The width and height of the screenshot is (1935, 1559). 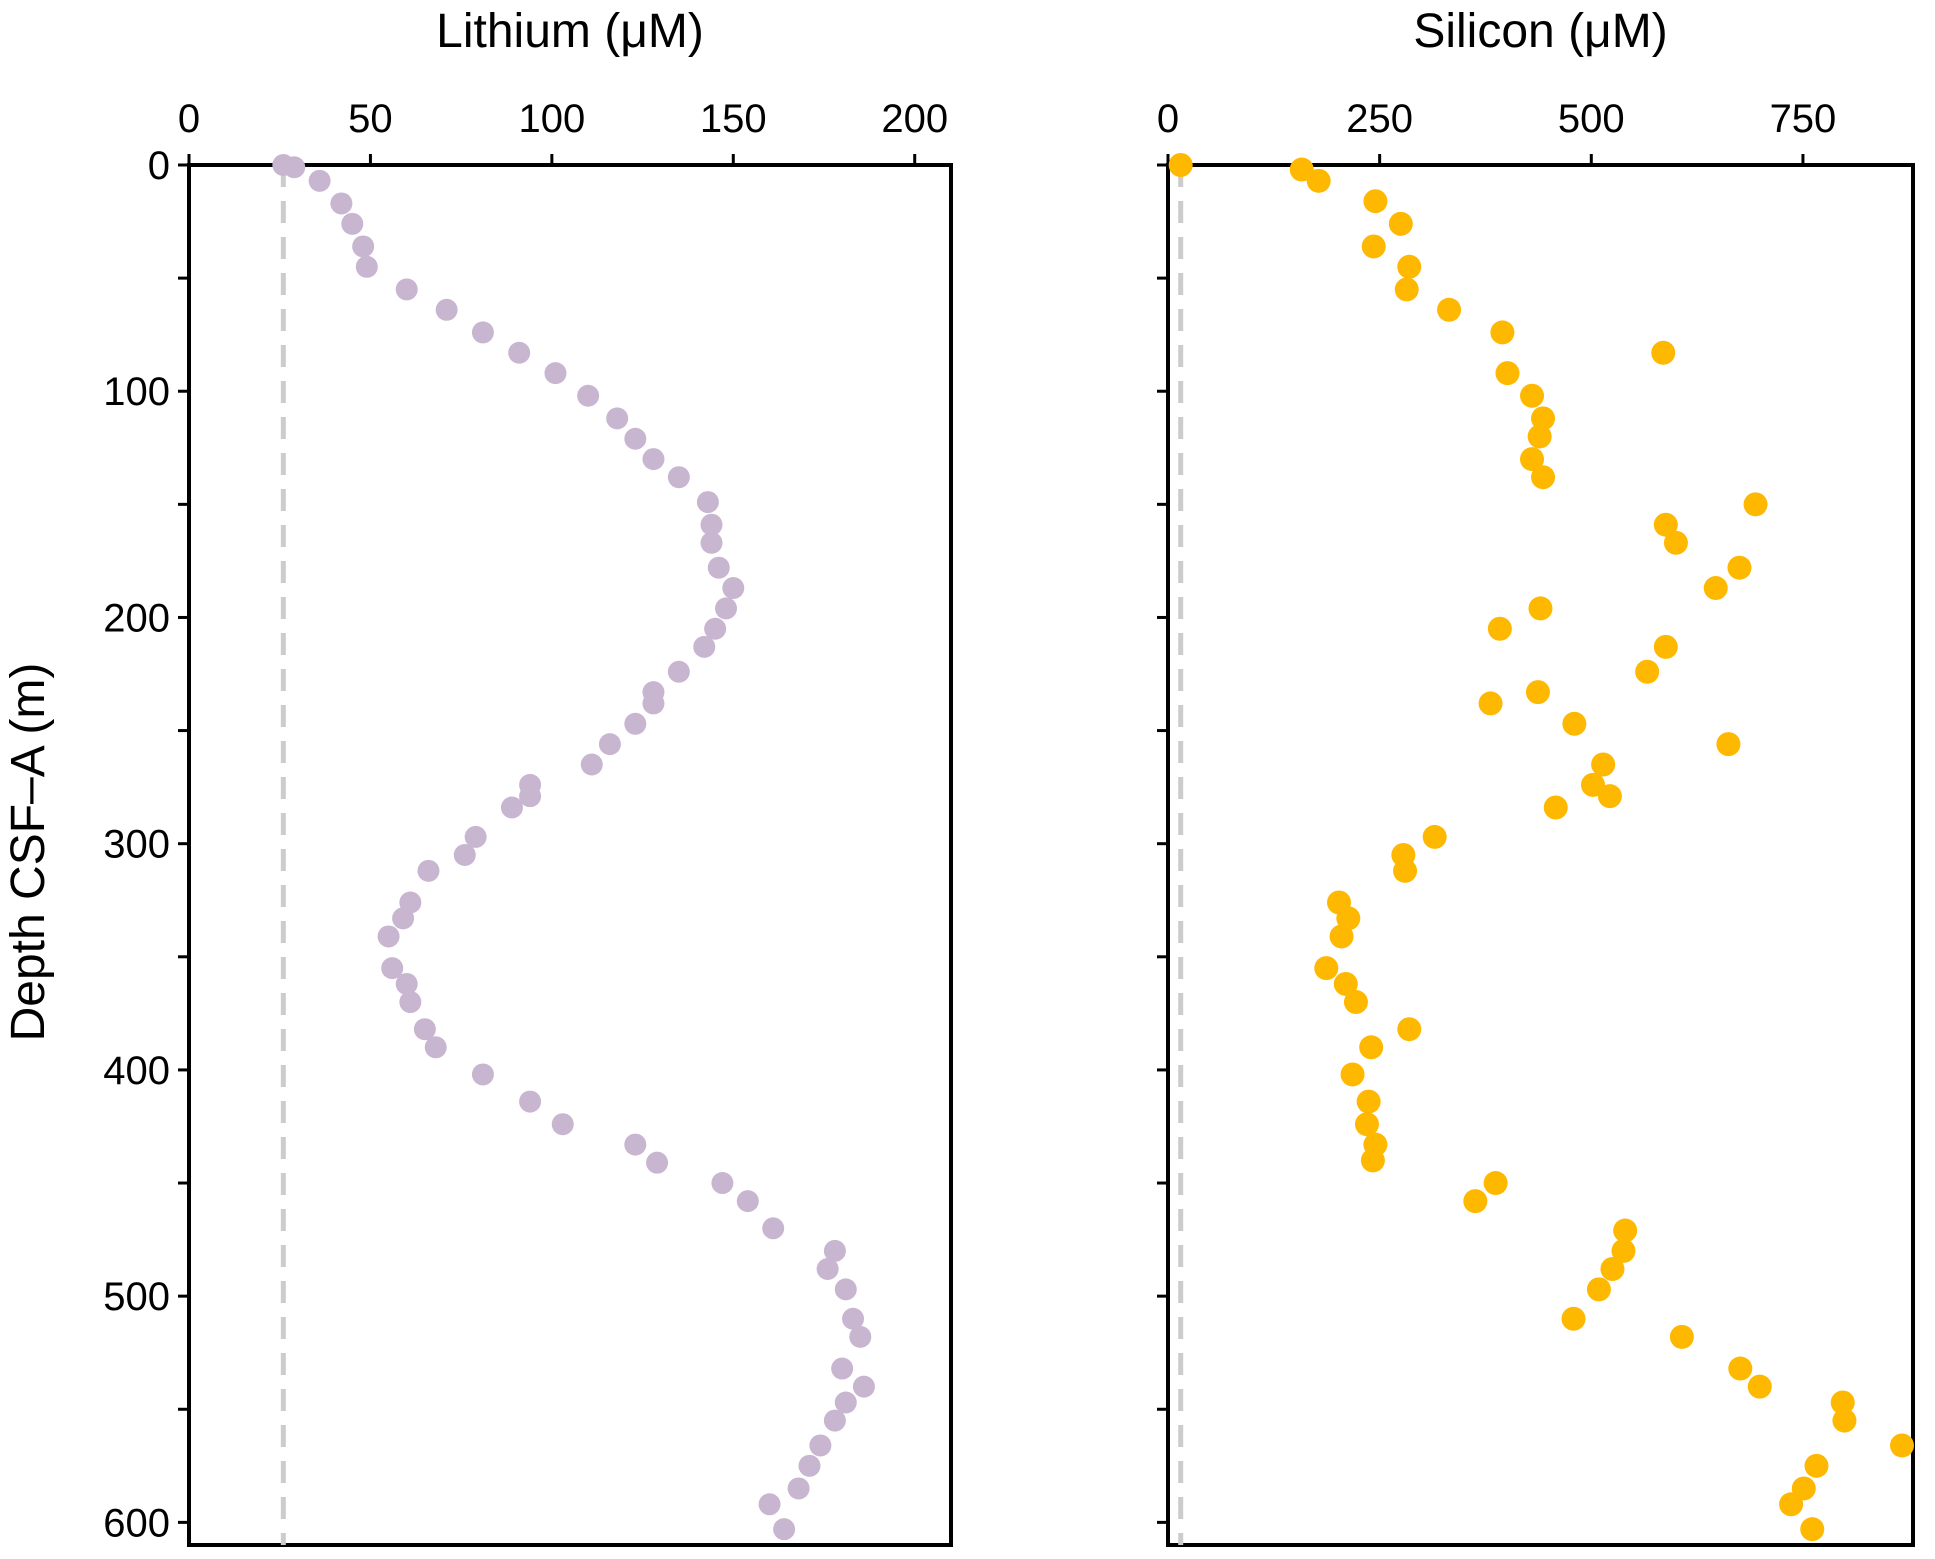 I want to click on y-tick-label: 200, so click(x=136, y=618).